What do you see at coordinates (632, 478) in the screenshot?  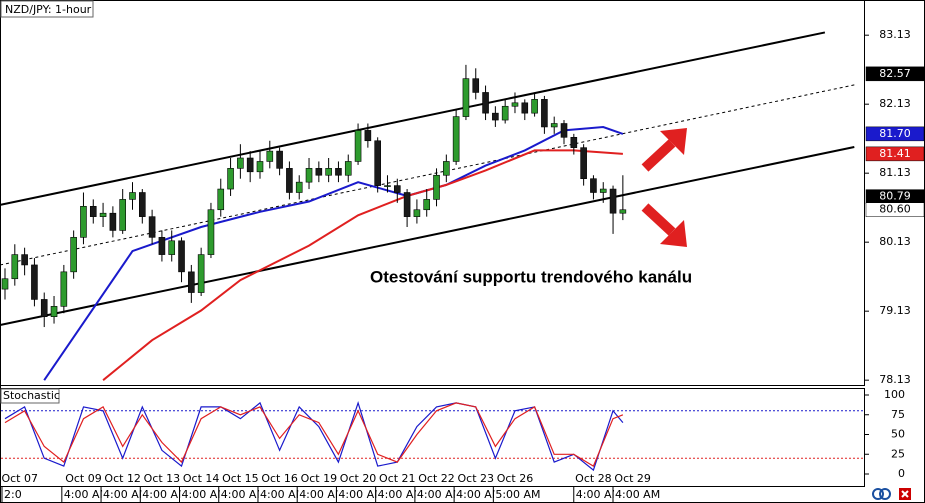 I see `x-tick-label: Oct 29` at bounding box center [632, 478].